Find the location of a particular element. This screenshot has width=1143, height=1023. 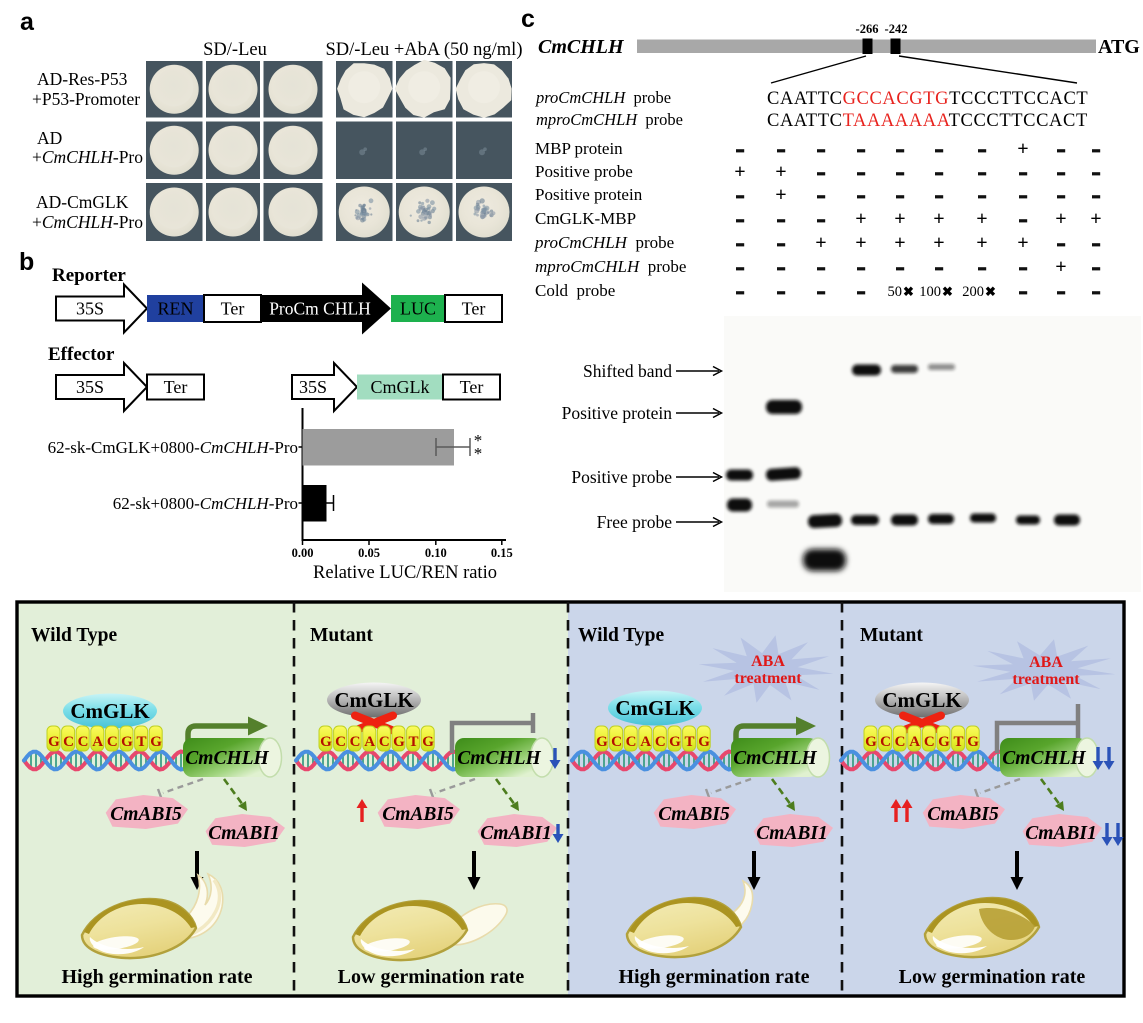

svg-text: 200 is located at coordinates (973, 292).